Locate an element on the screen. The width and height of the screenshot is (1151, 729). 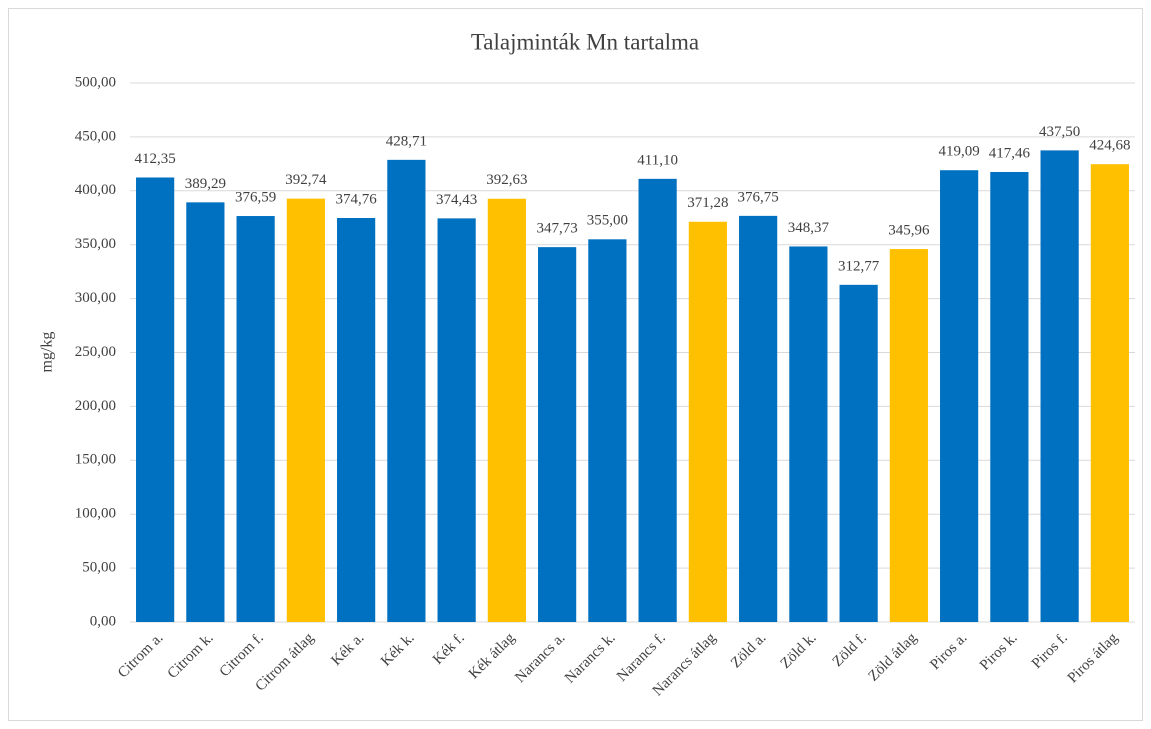
data-label: 376,59 is located at coordinates (255, 197).